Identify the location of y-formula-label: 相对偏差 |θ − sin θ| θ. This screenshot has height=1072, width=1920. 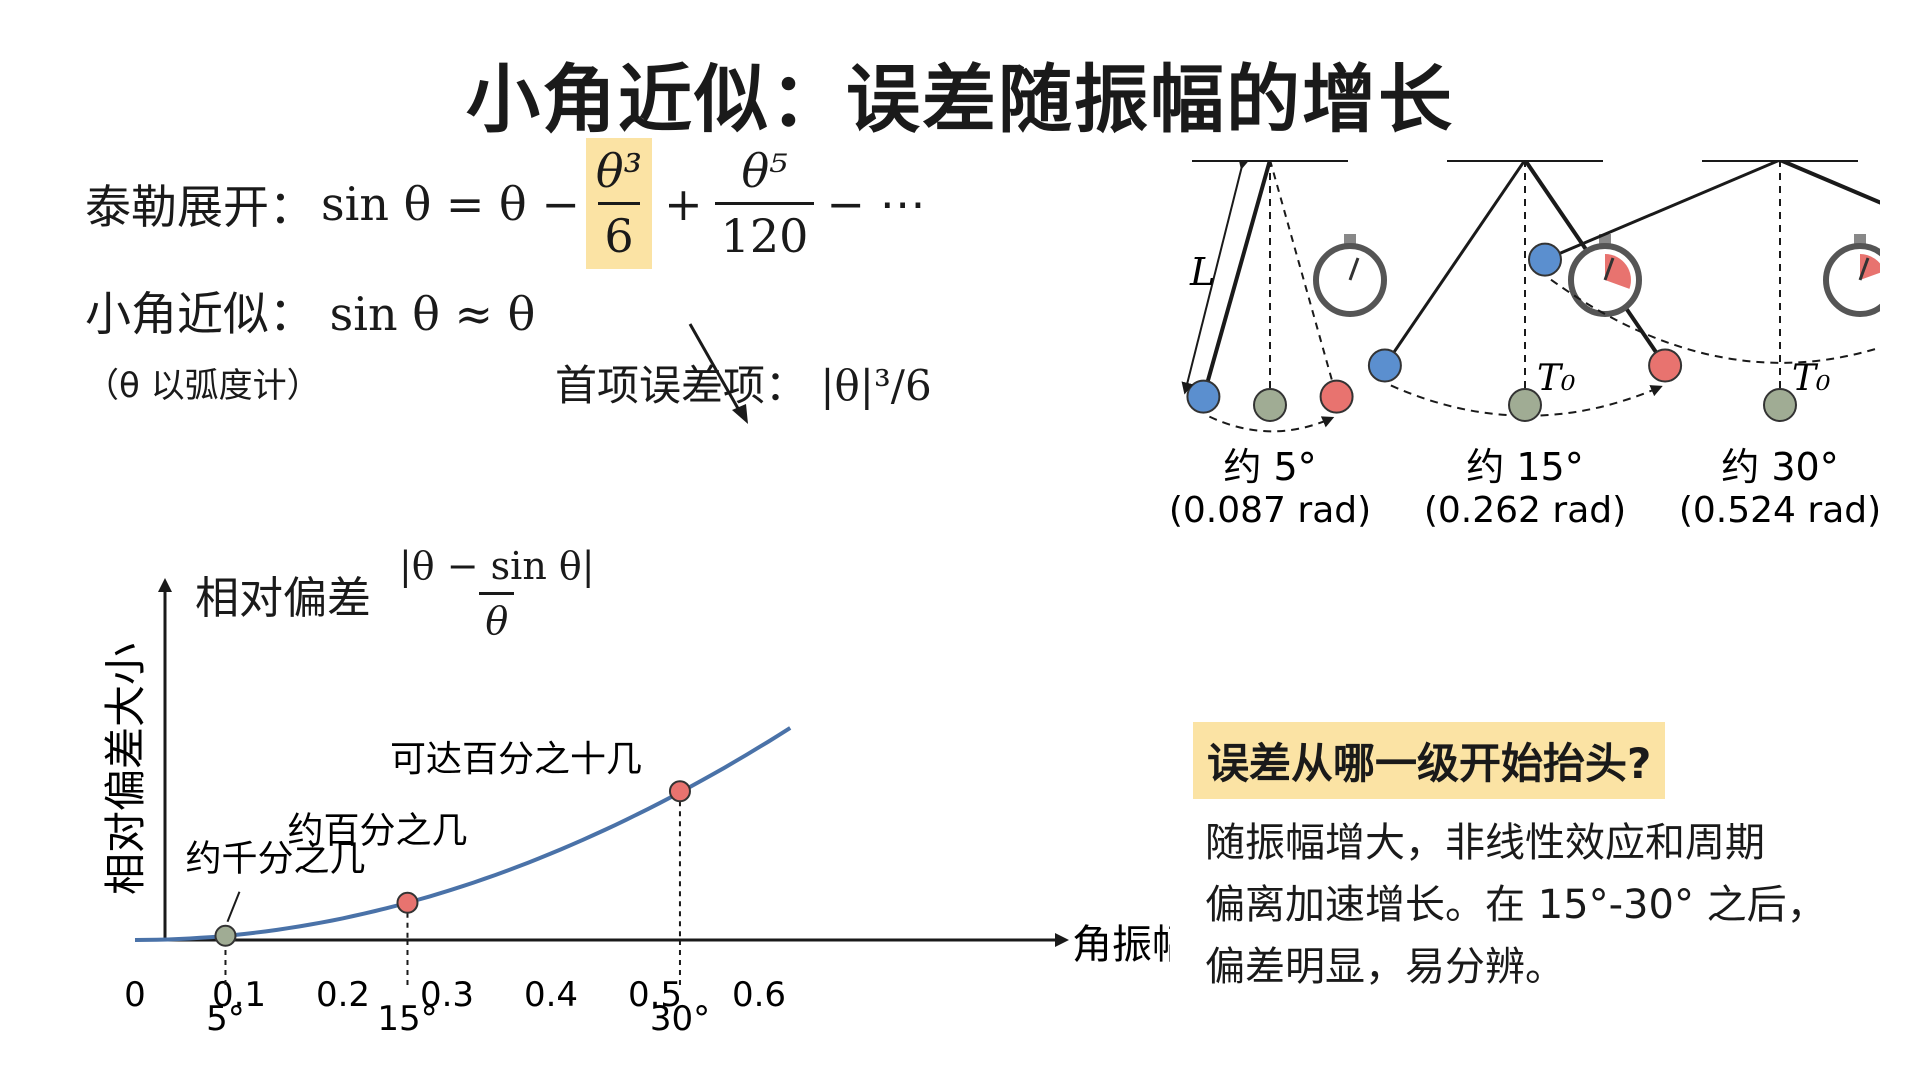
(398, 593).